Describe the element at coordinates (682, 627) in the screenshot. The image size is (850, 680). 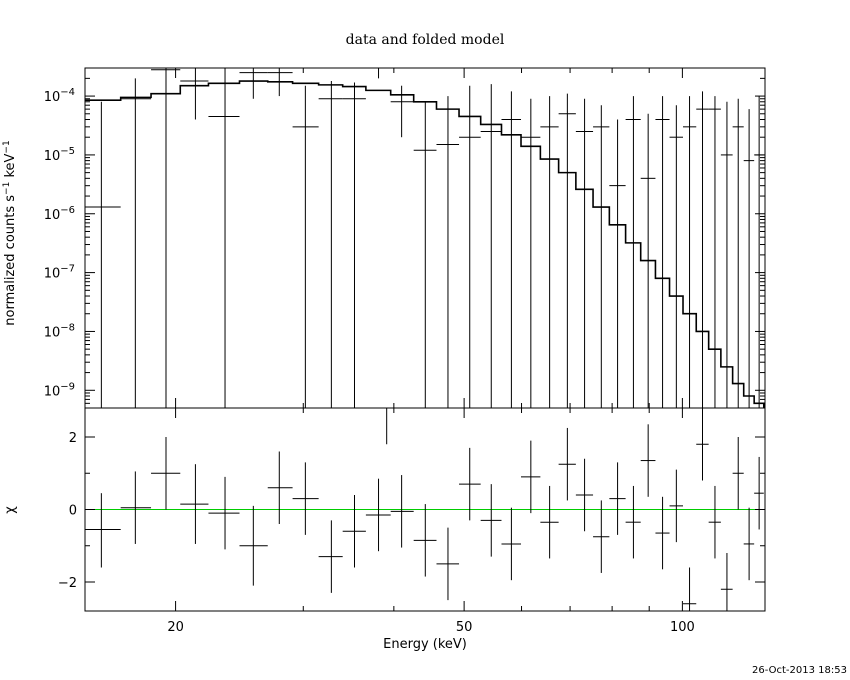
I see `x-tick-label: 100` at that location.